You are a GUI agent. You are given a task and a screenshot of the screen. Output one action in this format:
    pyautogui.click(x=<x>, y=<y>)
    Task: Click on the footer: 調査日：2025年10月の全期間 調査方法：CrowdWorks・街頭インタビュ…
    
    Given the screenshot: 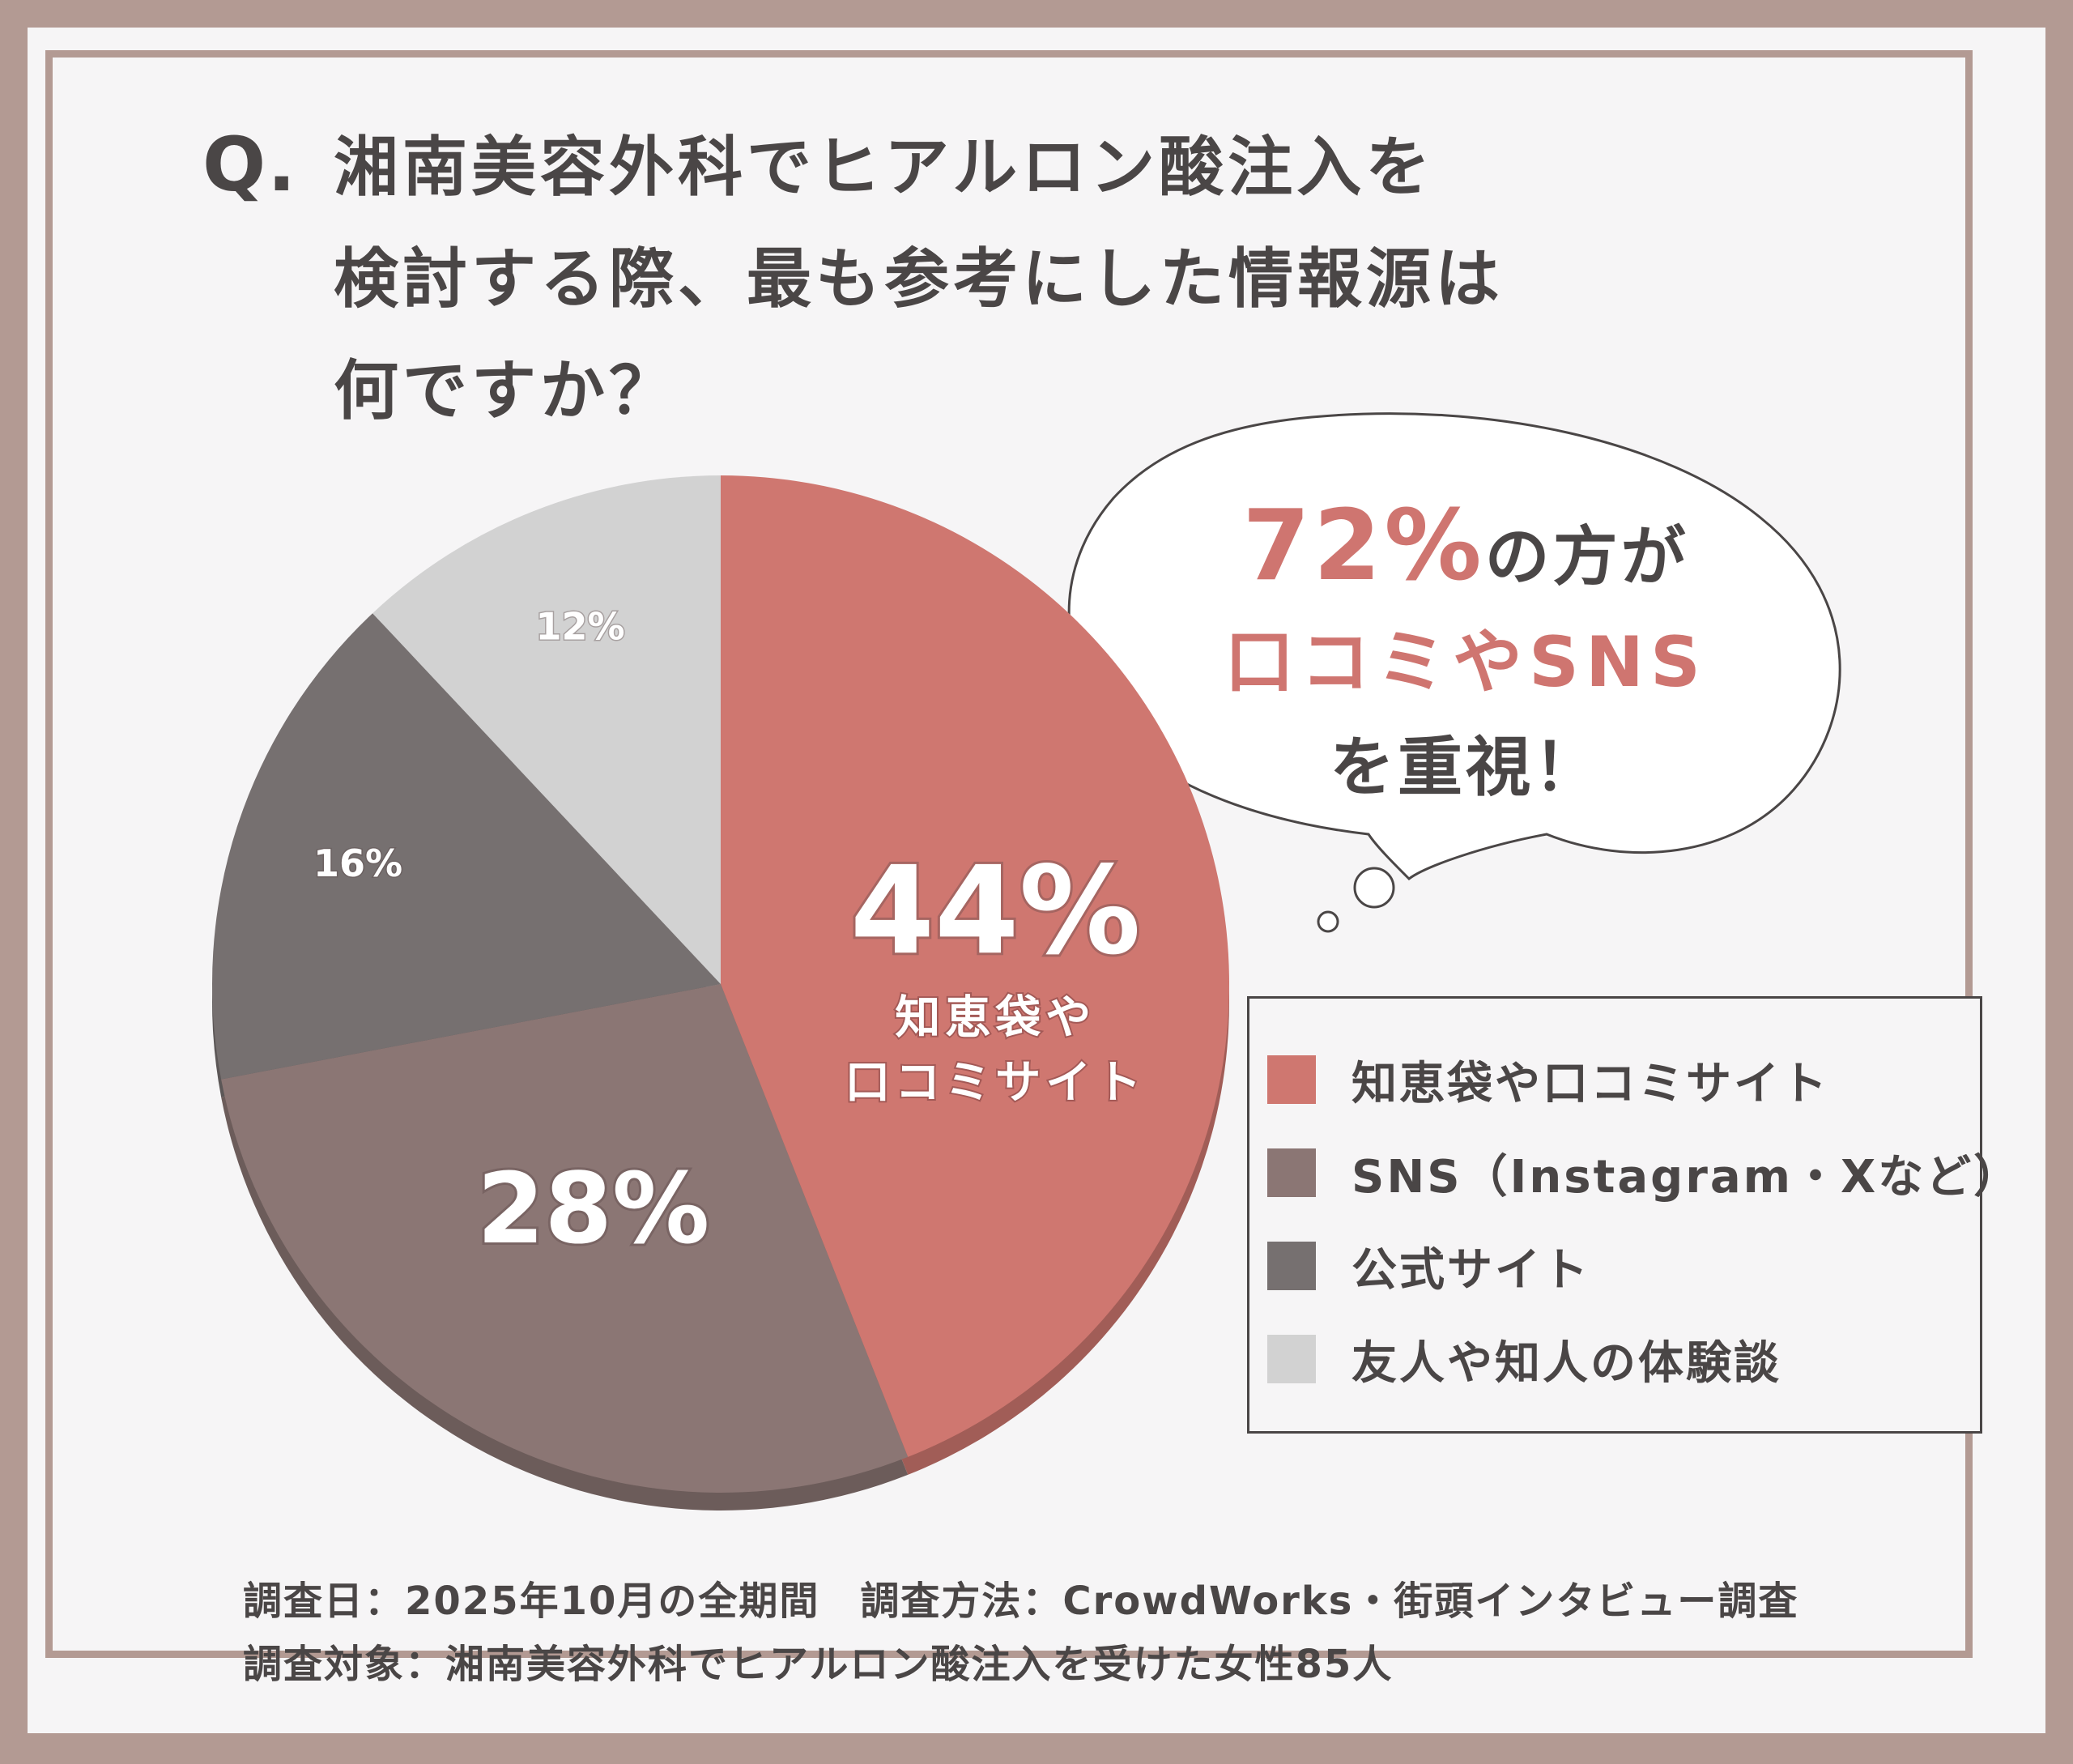 What is the action you would take?
    pyautogui.click(x=1020, y=1633)
    